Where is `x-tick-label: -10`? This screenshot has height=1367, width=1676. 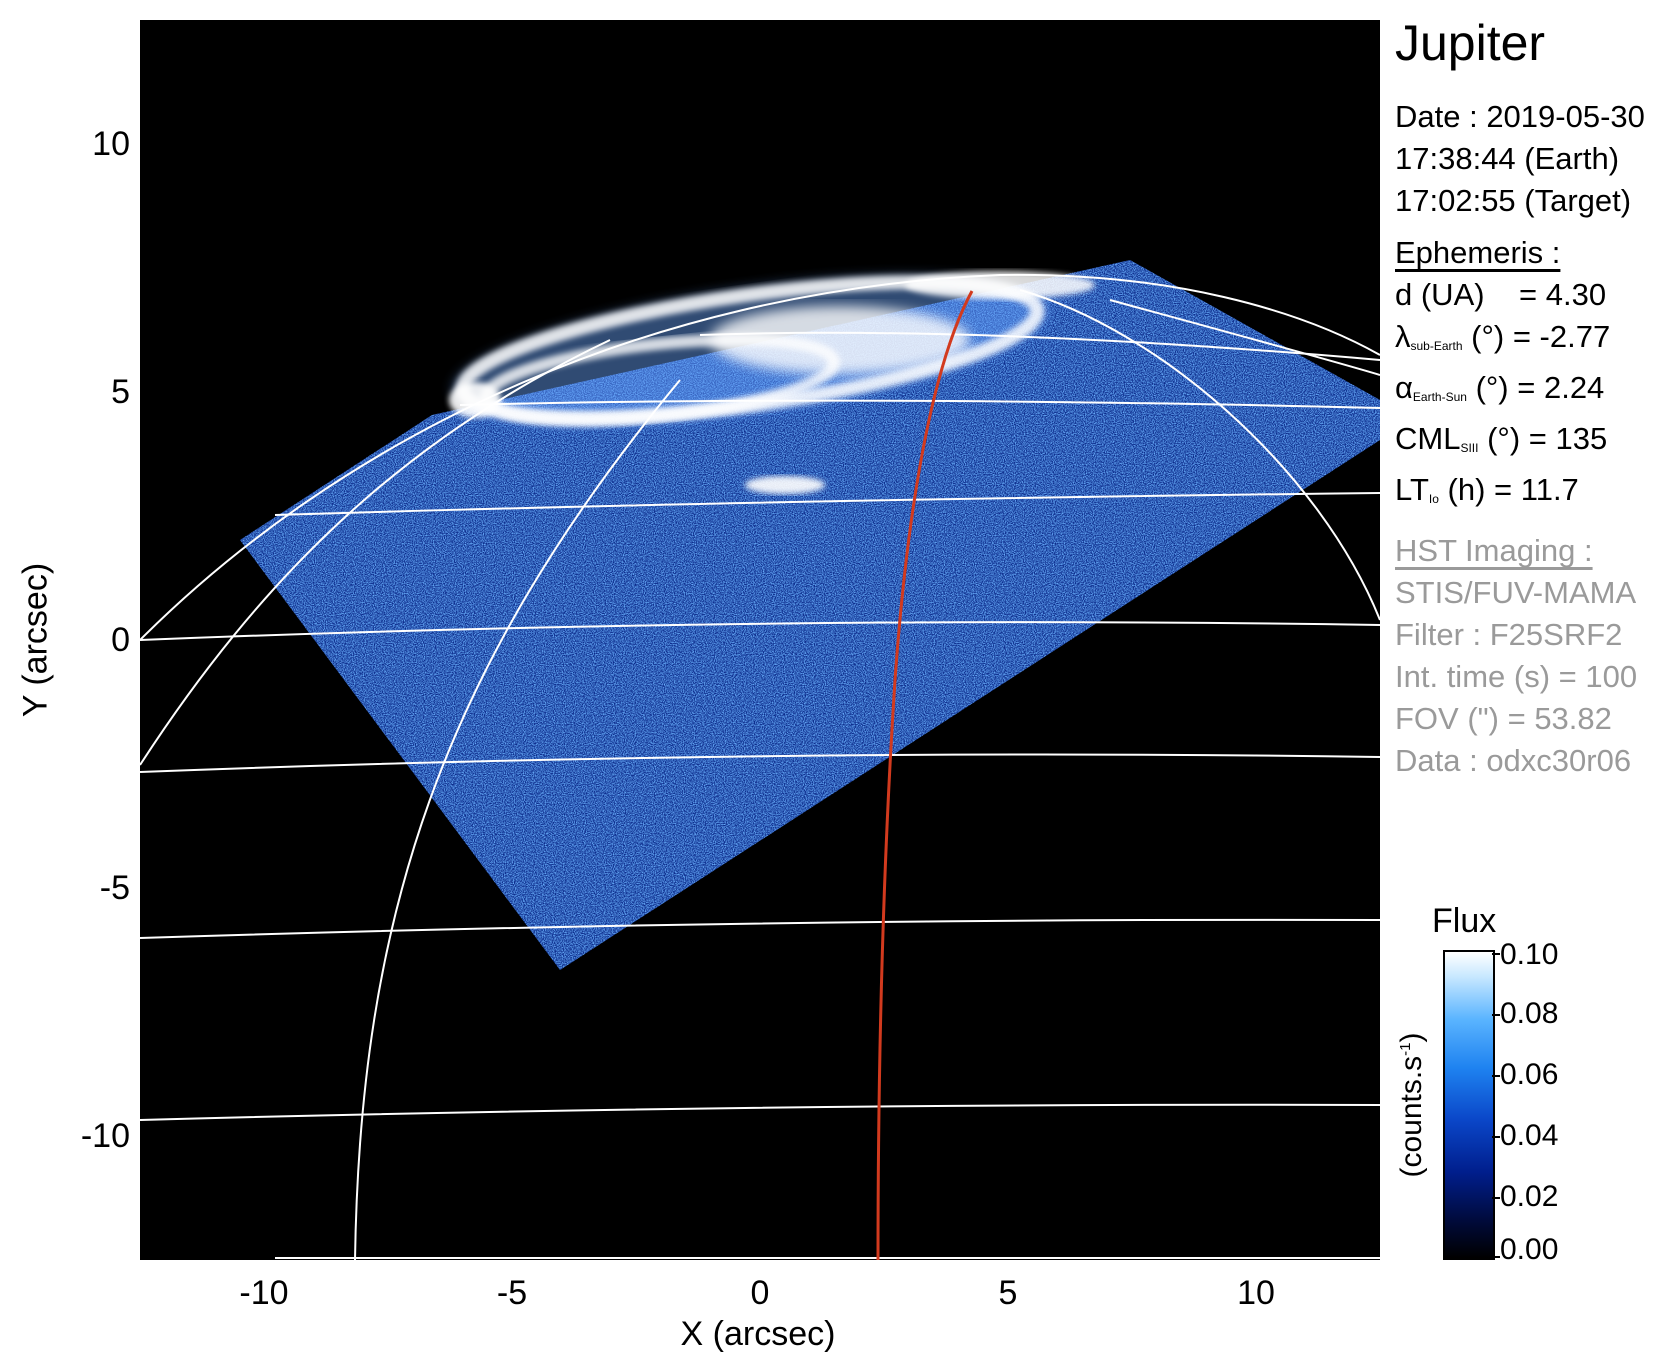 x-tick-label: -10 is located at coordinates (264, 1293).